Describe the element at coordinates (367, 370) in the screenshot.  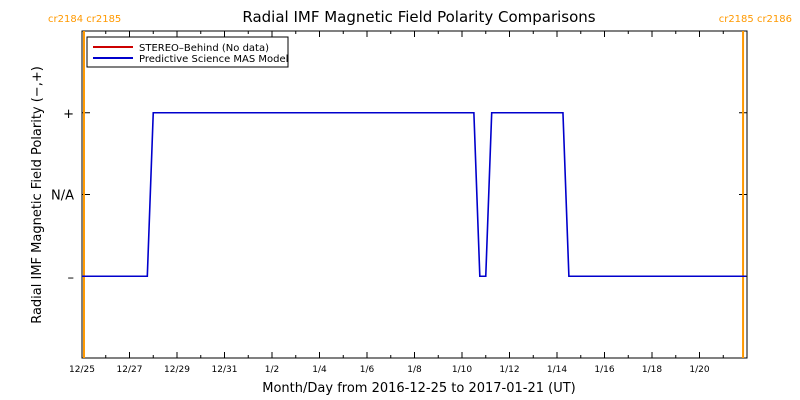
I see `x-tick-label: 1/6` at that location.